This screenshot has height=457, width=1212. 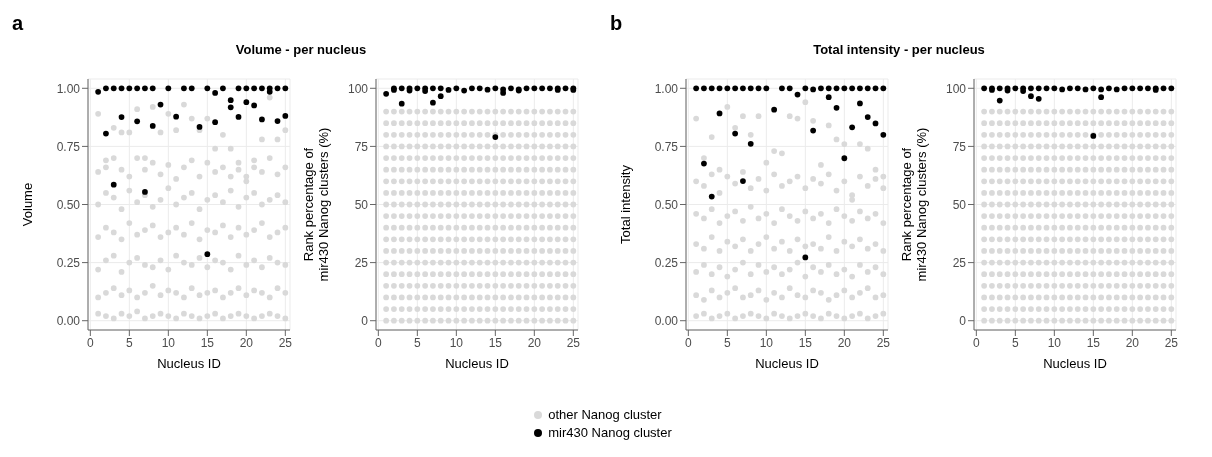 I want to click on y-axis-title: Volume, so click(x=27, y=204).